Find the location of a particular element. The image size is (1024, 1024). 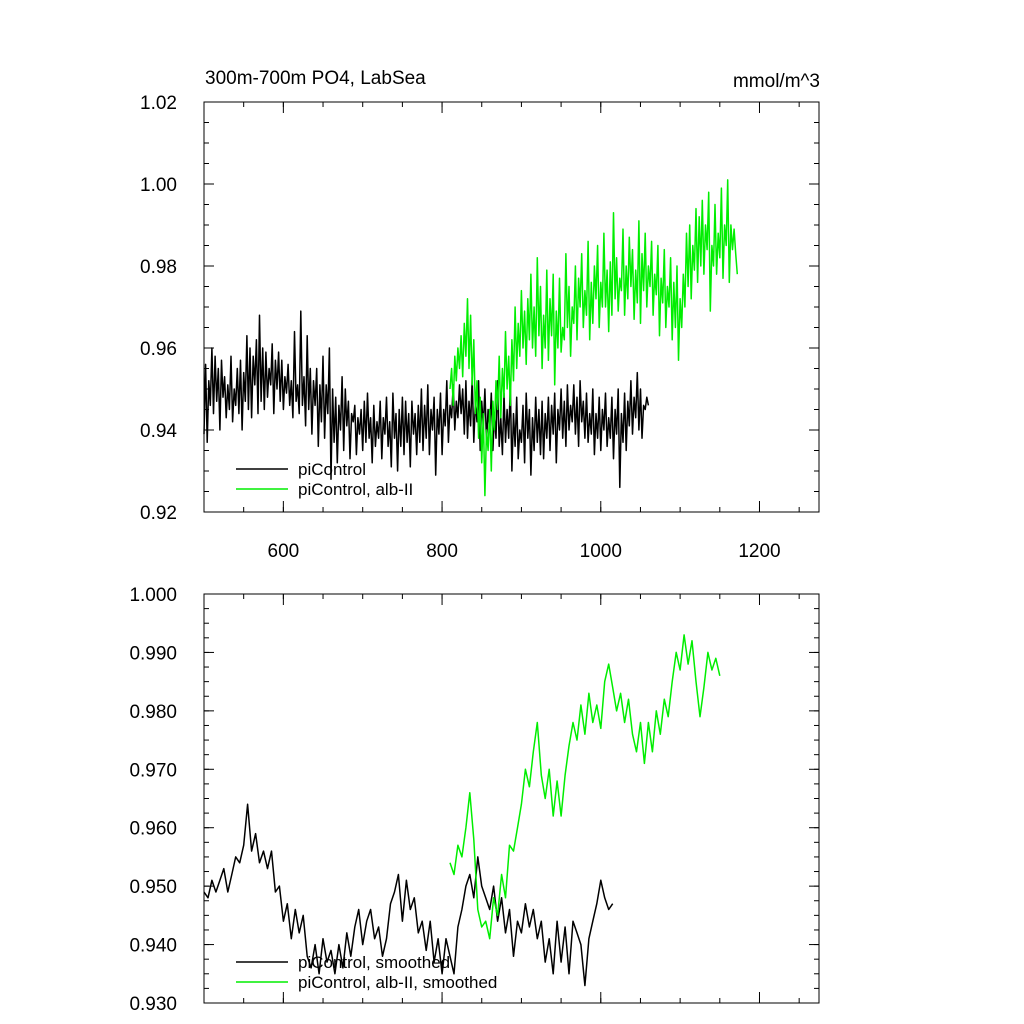

y-tick-label: 1.02 is located at coordinates (158, 103).